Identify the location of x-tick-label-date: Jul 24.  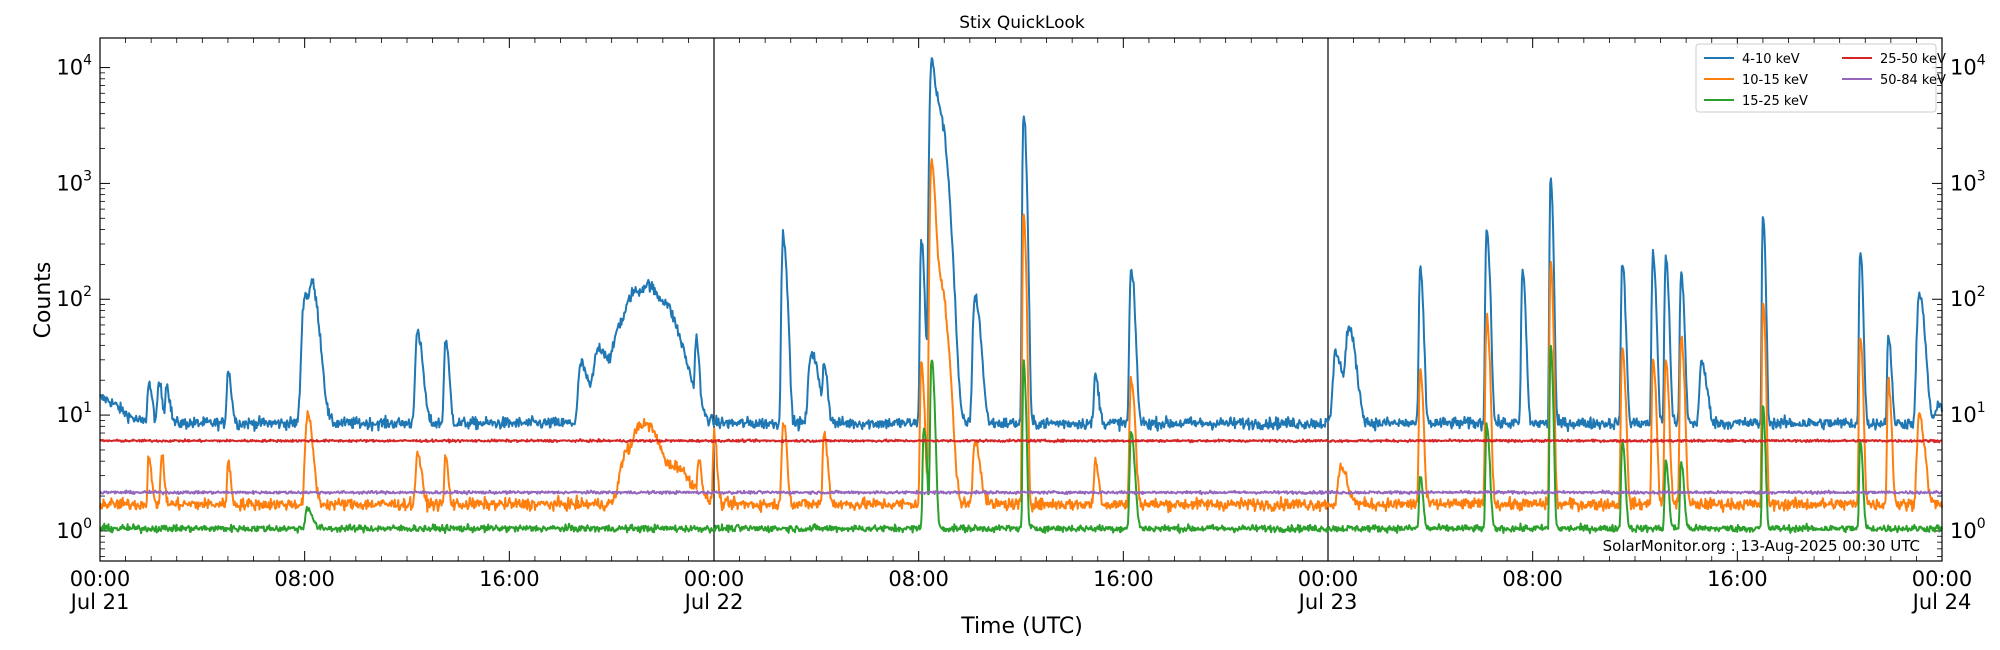
(1941, 602).